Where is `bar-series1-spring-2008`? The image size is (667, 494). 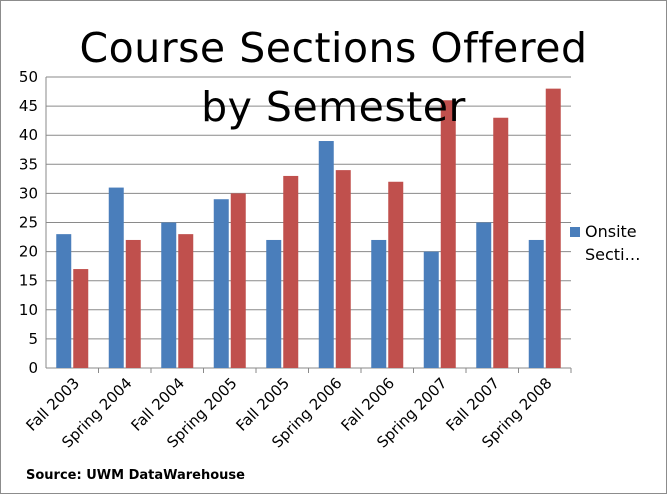 bar-series1-spring-2008 is located at coordinates (536, 303).